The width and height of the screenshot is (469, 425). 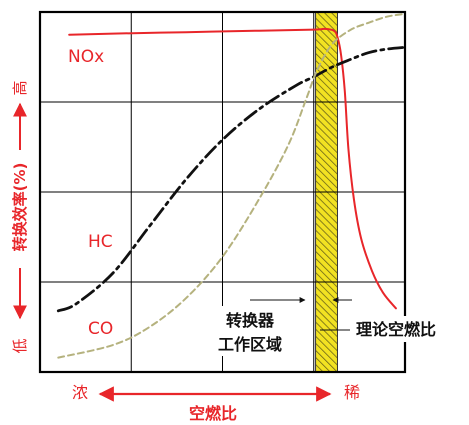 I want to click on stoich-label-bg, so click(x=404, y=329).